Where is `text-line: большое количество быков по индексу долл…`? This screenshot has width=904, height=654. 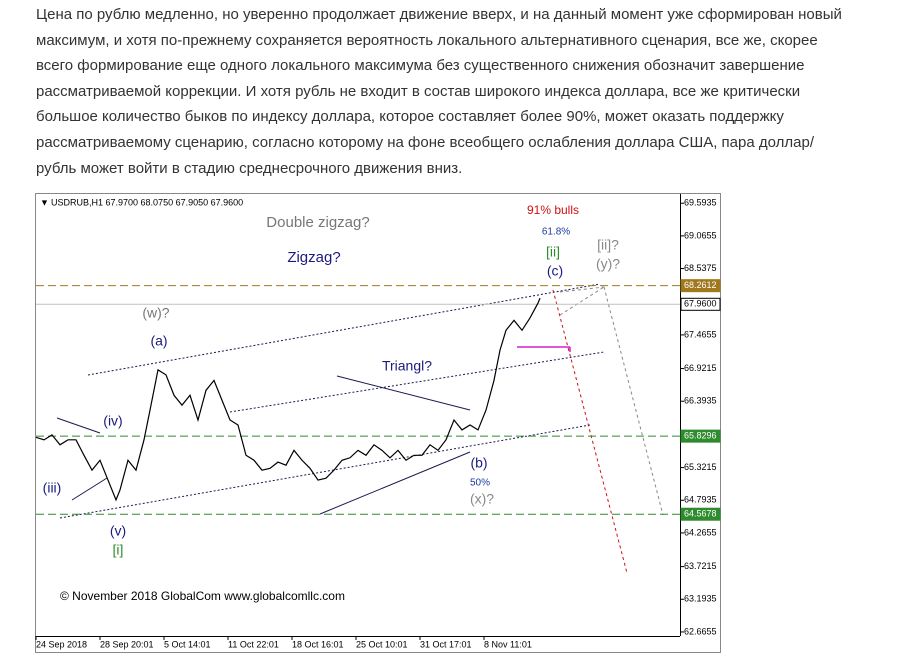 text-line: большое количество быков по индексу долл… is located at coordinates (410, 117).